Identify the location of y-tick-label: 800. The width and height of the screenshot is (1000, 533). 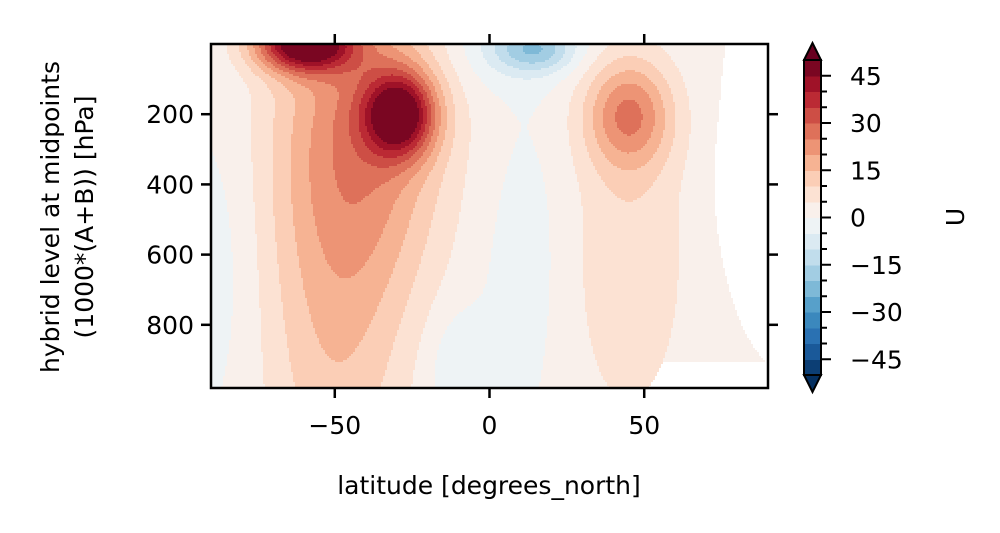
(170, 325).